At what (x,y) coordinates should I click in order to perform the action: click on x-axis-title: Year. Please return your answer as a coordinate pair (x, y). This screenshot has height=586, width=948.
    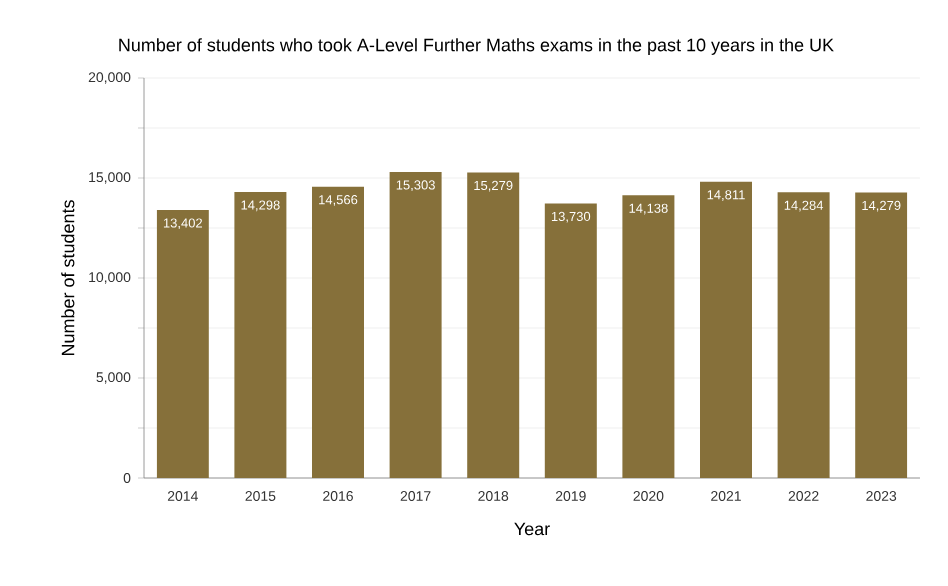
    Looking at the image, I should click on (532, 529).